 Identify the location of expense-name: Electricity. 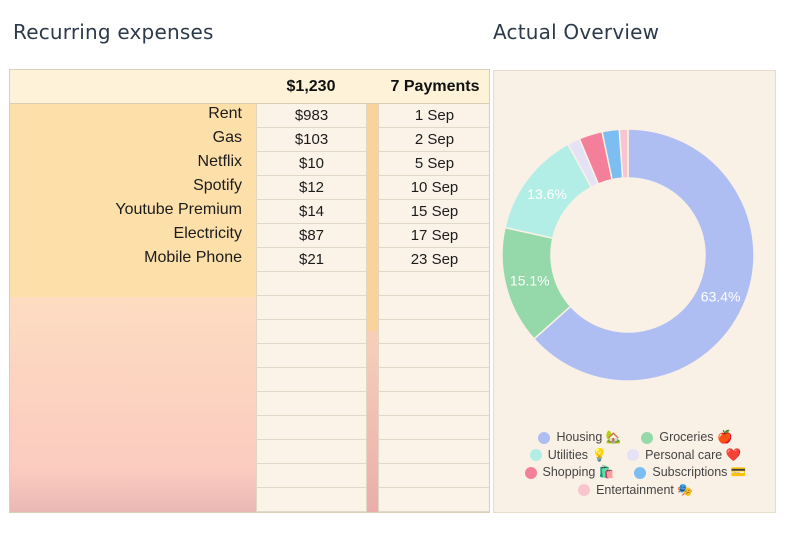
(207, 233).